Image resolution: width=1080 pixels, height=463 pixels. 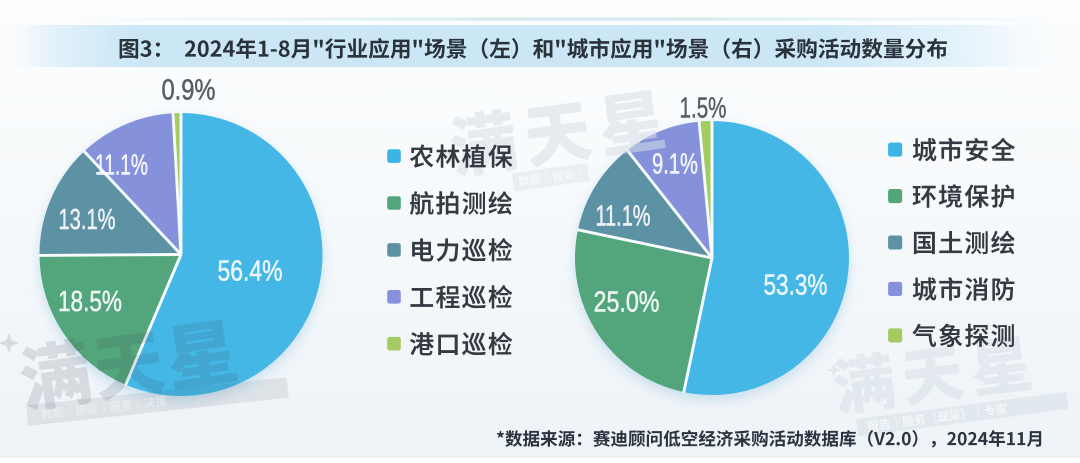 I want to click on svg-text: 56.4%, so click(x=250, y=272).